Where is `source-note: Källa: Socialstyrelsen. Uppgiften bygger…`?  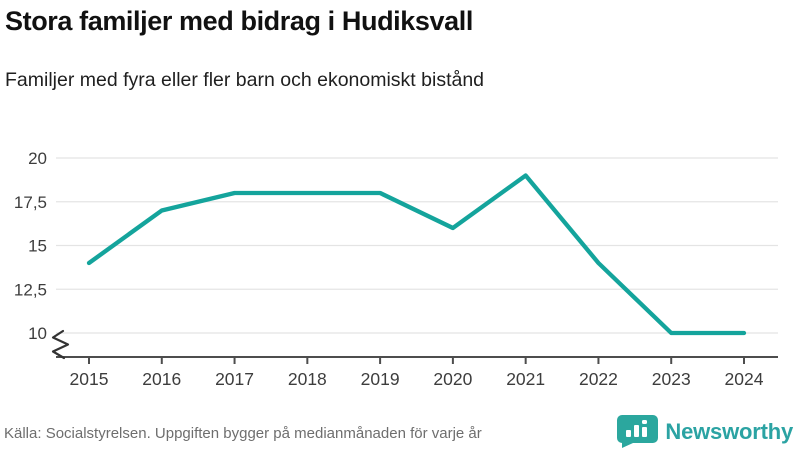 source-note: Källa: Socialstyrelsen. Uppgiften bygger… is located at coordinates (243, 433).